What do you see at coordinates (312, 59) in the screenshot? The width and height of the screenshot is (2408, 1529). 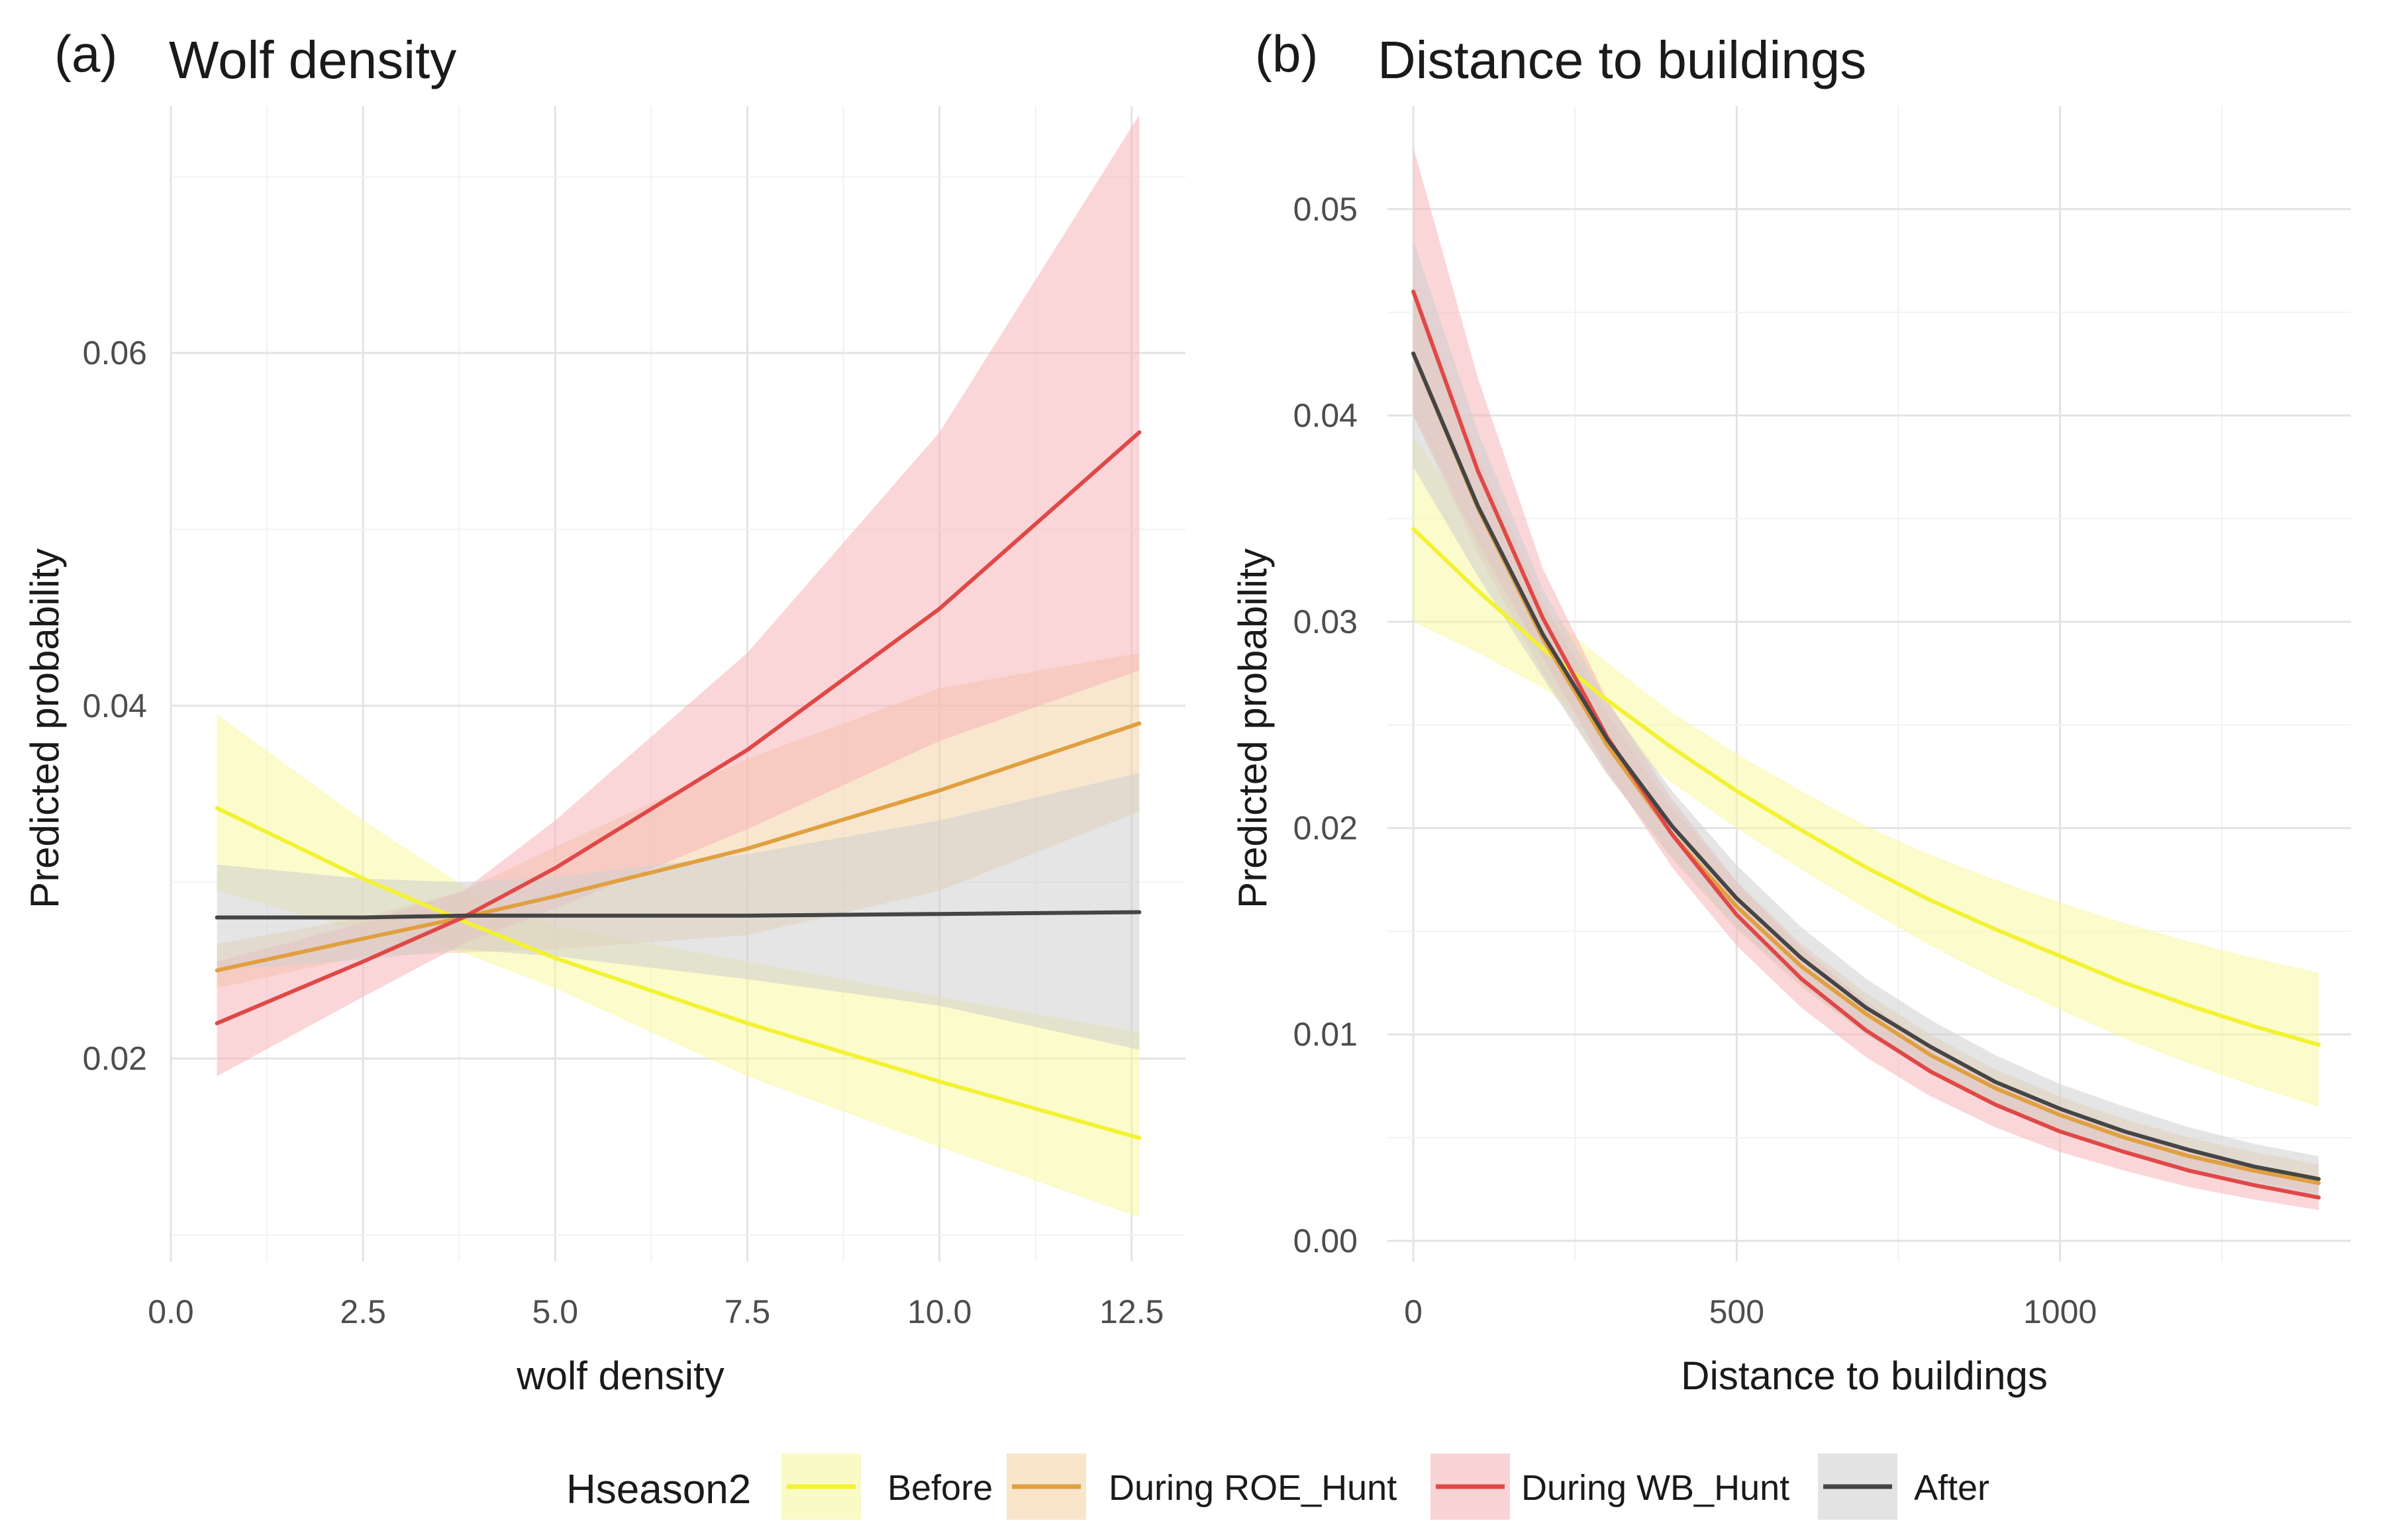 I see `panel-a-title: Wolf density` at bounding box center [312, 59].